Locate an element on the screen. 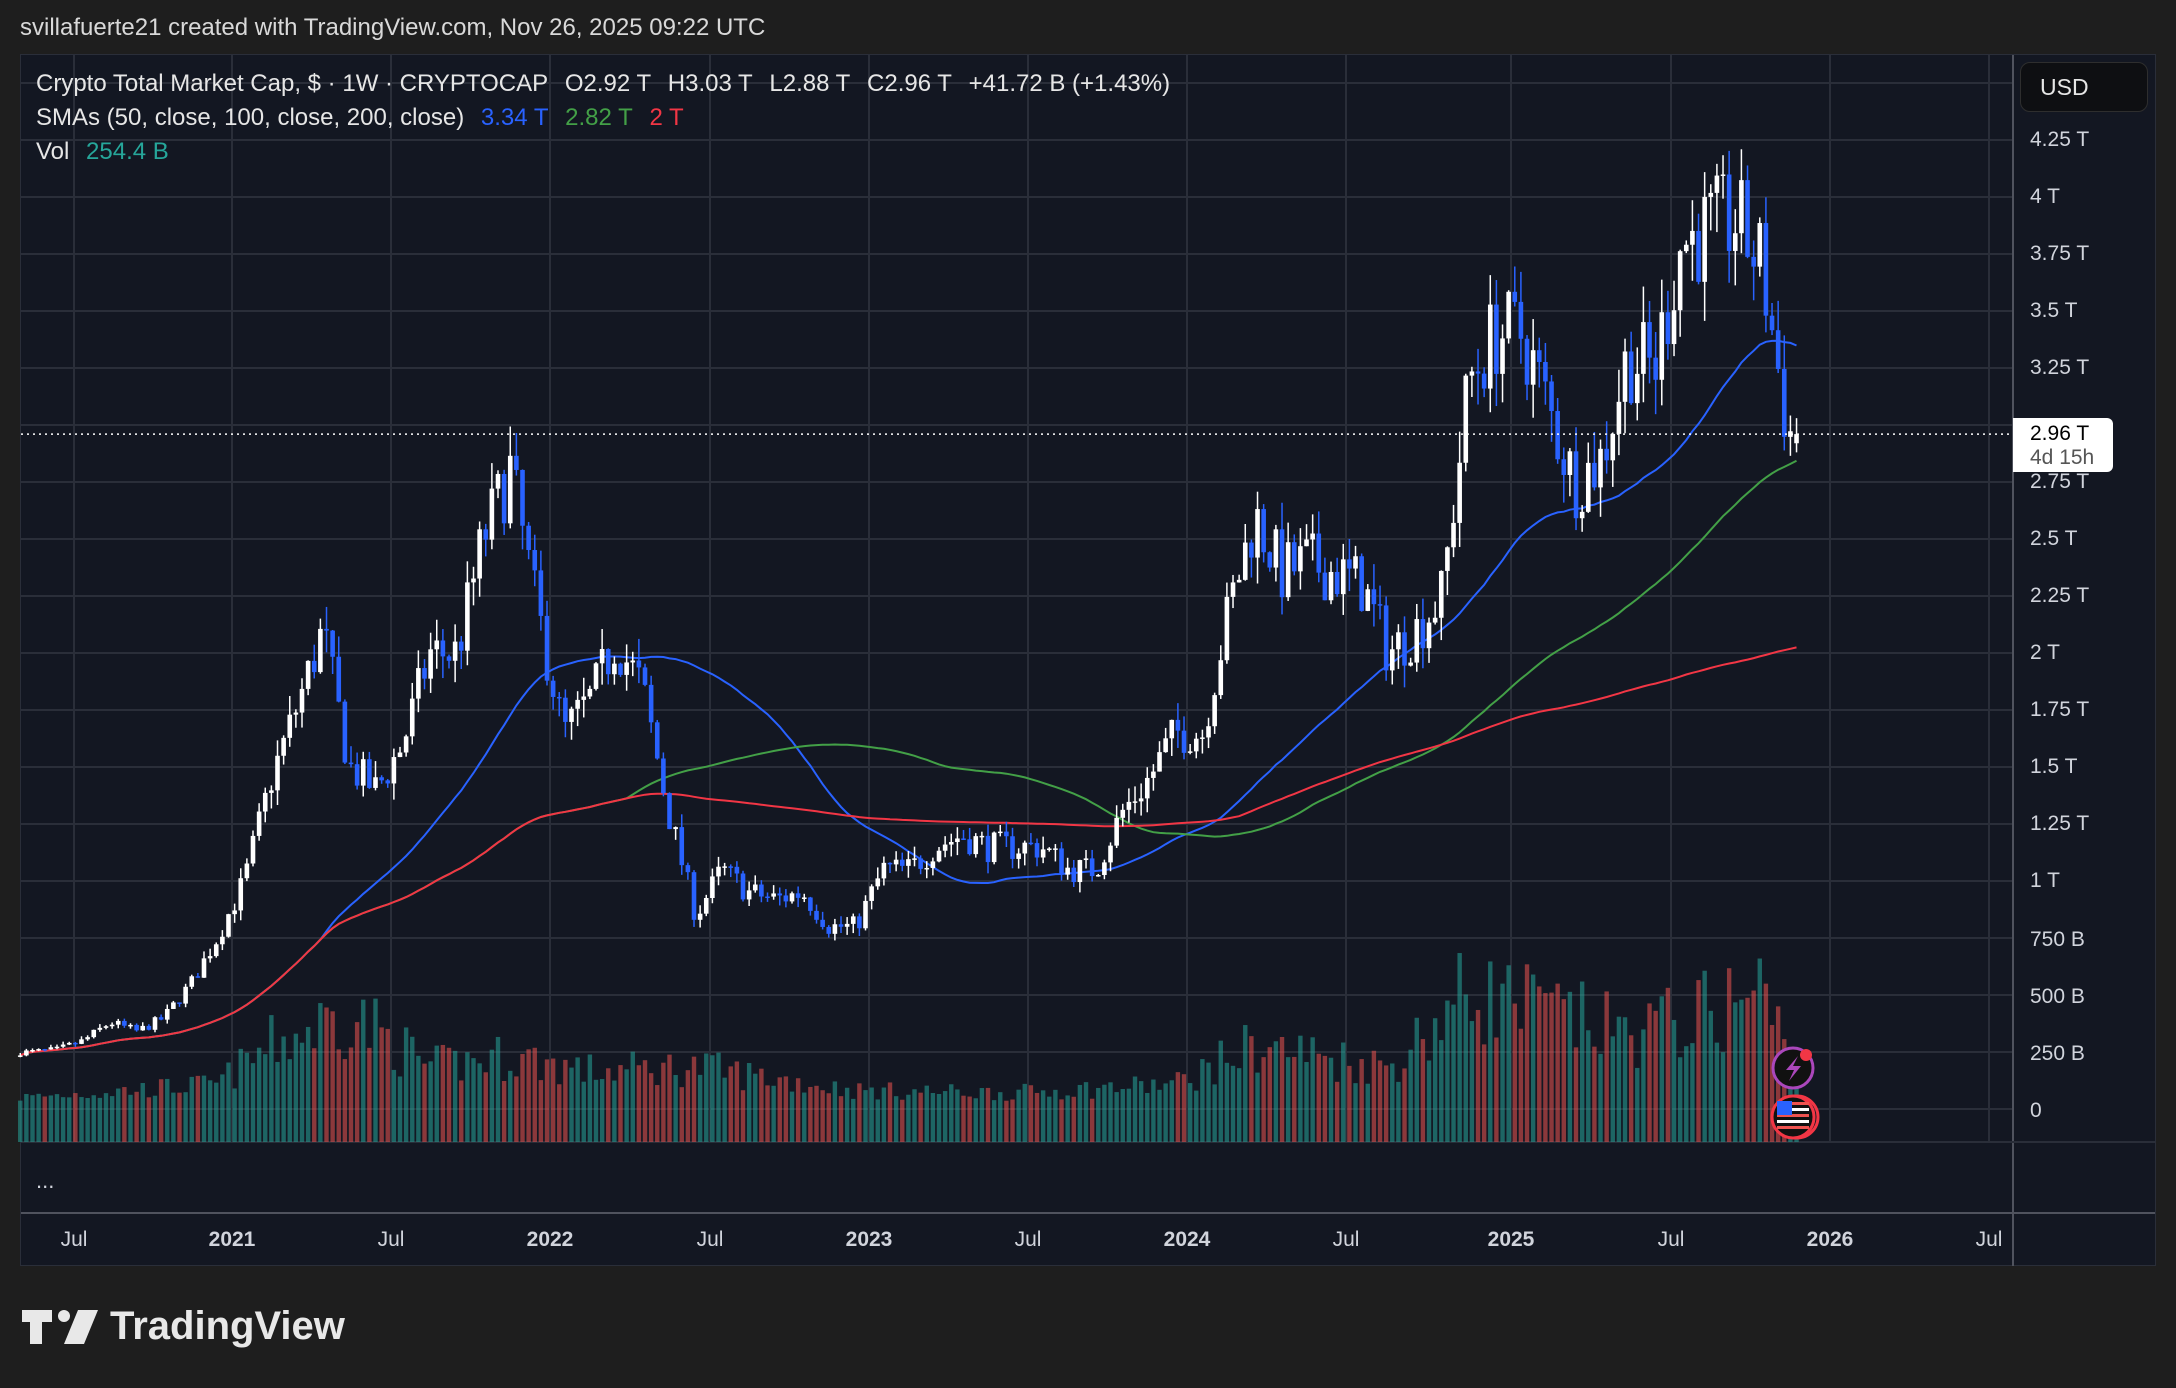  time-axis-label: 2024 is located at coordinates (1187, 1239).